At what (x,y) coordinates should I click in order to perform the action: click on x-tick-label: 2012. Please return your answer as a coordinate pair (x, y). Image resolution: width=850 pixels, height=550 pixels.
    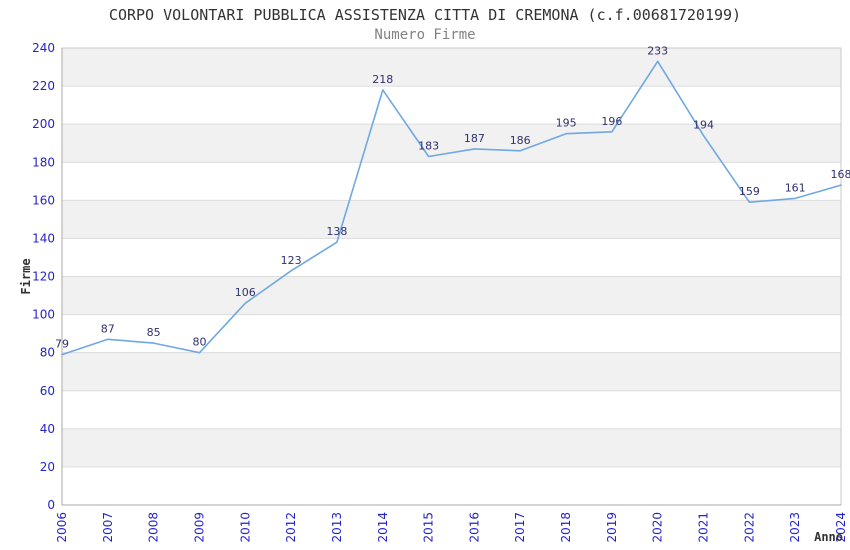
    Looking at the image, I should click on (291, 527).